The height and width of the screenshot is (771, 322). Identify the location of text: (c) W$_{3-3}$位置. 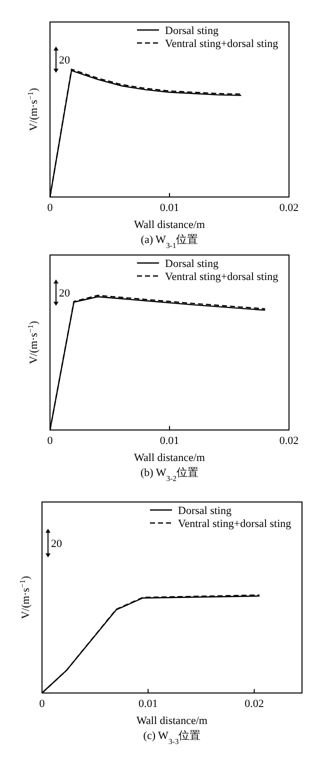
(172, 738).